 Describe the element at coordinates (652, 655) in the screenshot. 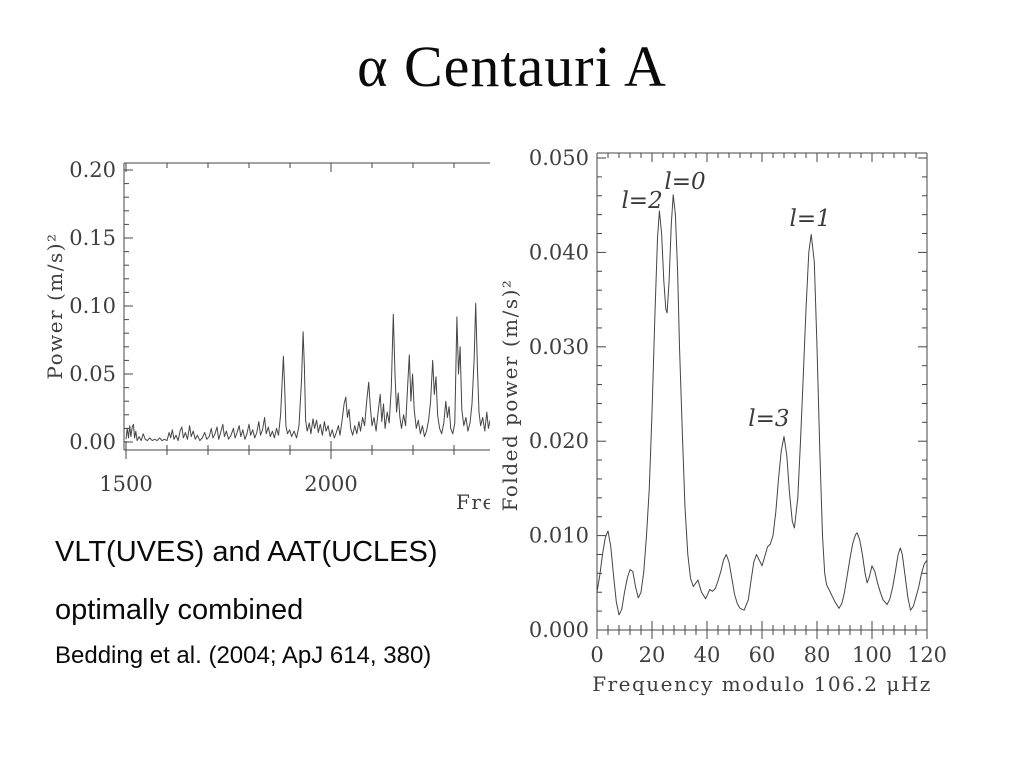

I see `svg-text: 20` at that location.